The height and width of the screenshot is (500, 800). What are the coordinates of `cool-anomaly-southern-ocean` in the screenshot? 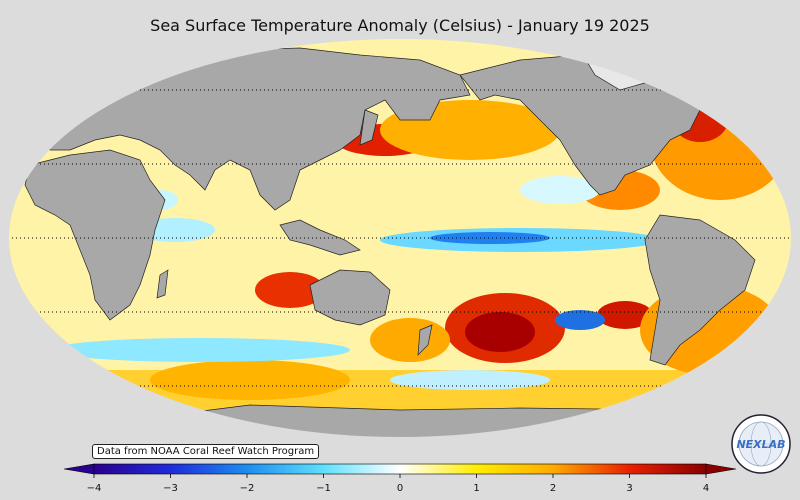 It's located at (200, 350).